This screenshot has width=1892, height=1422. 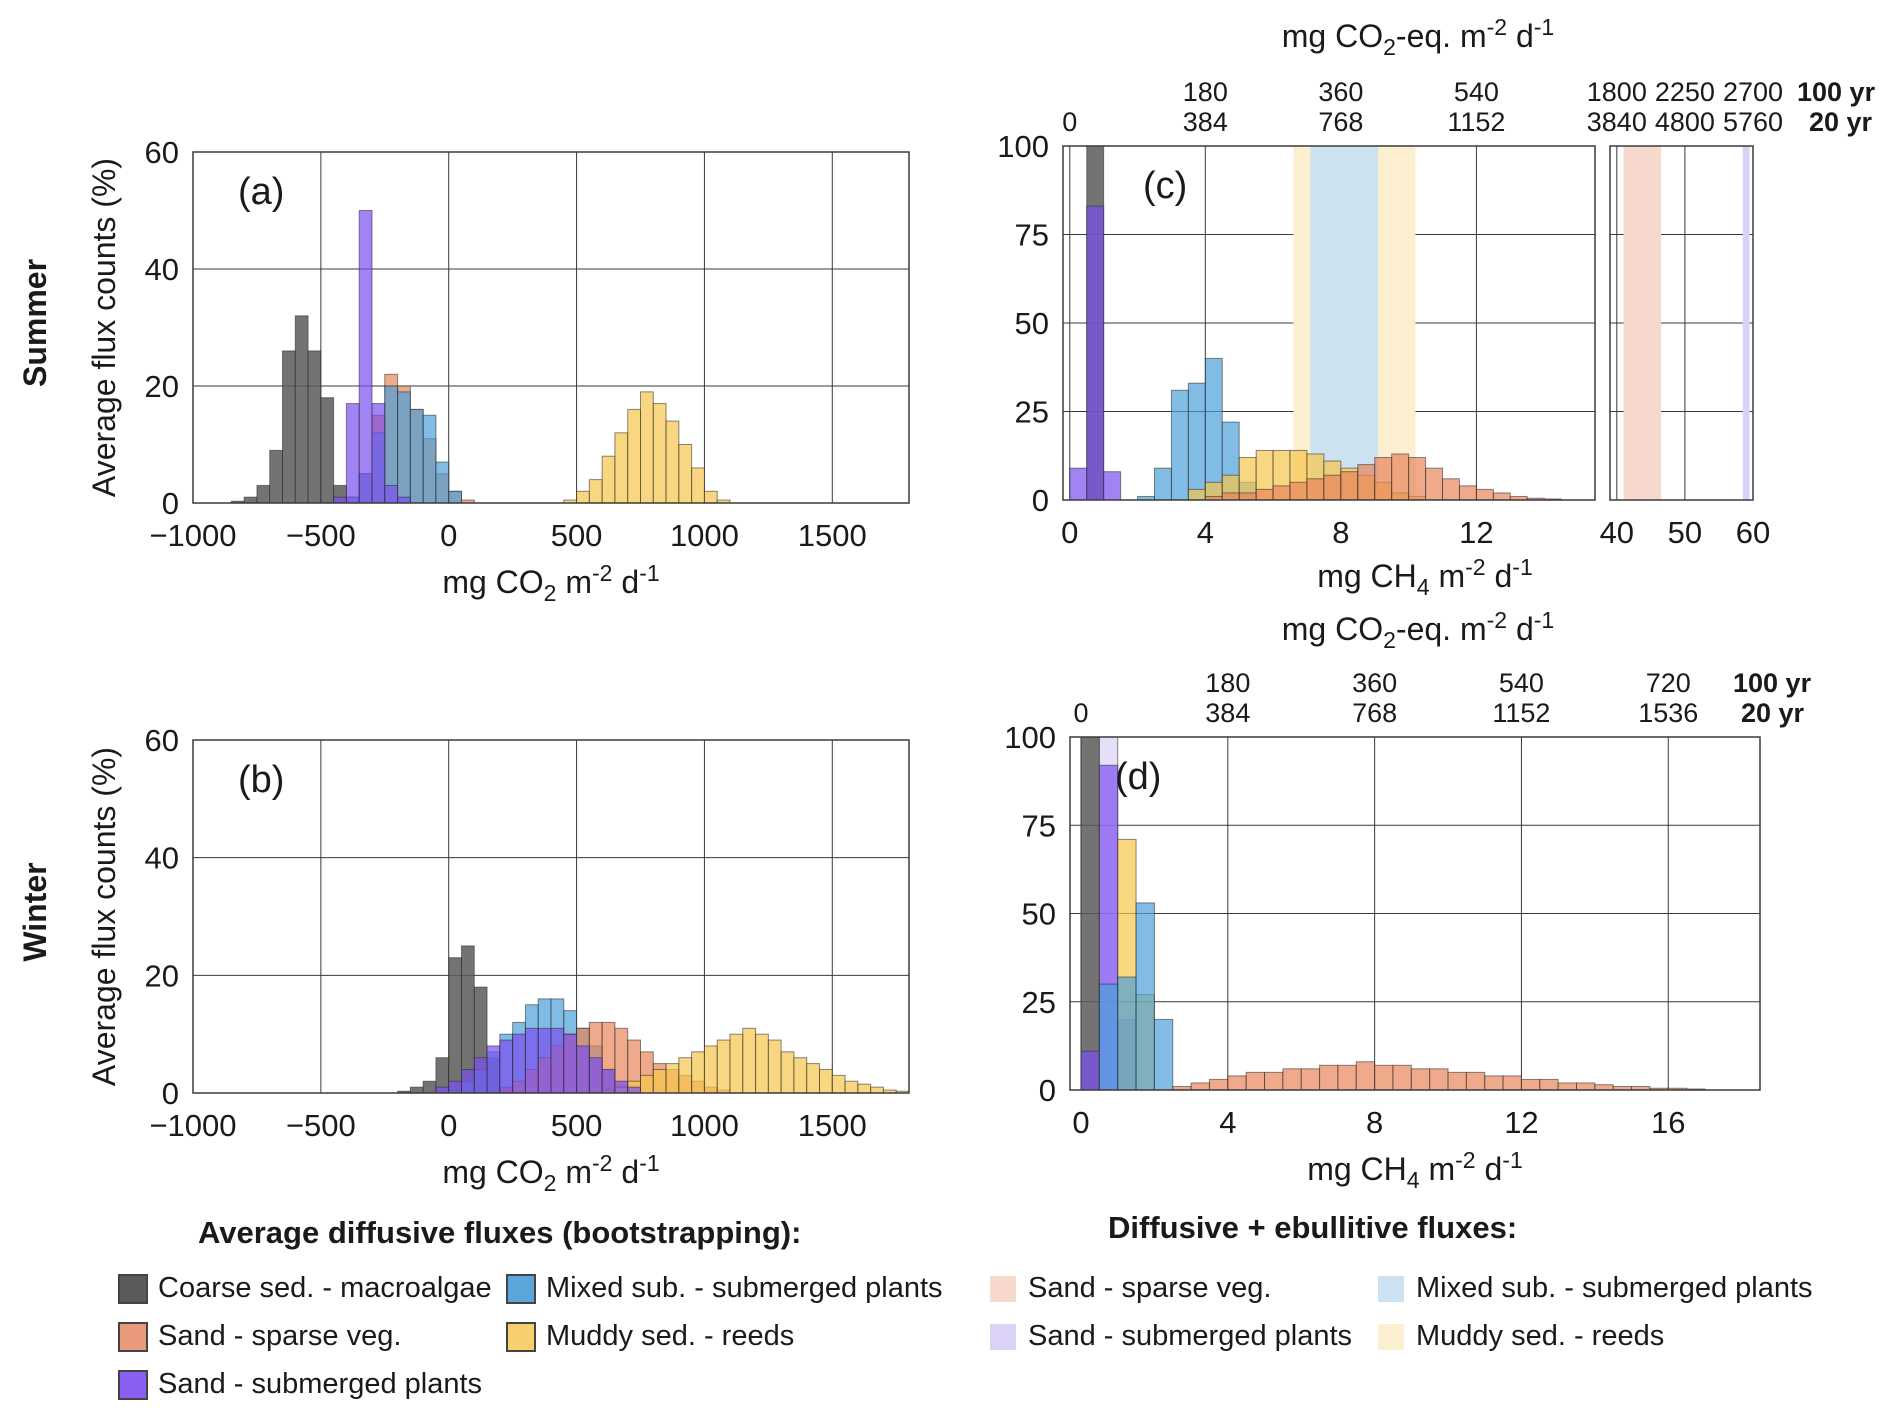 What do you see at coordinates (1753, 92) in the screenshot?
I see `top-tick-100yr: 2700` at bounding box center [1753, 92].